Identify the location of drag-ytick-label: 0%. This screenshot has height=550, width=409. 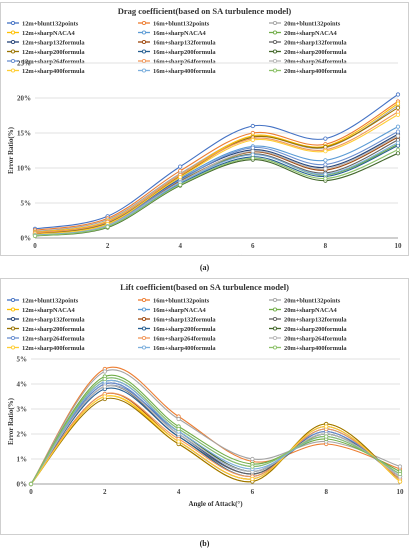
(26, 239).